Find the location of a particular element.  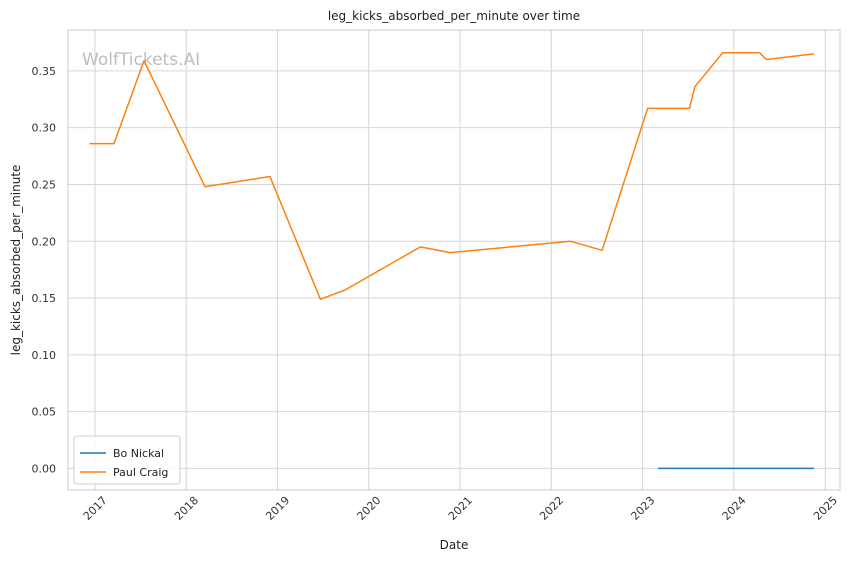

y-tick-label: 0.05 is located at coordinates (44, 412).